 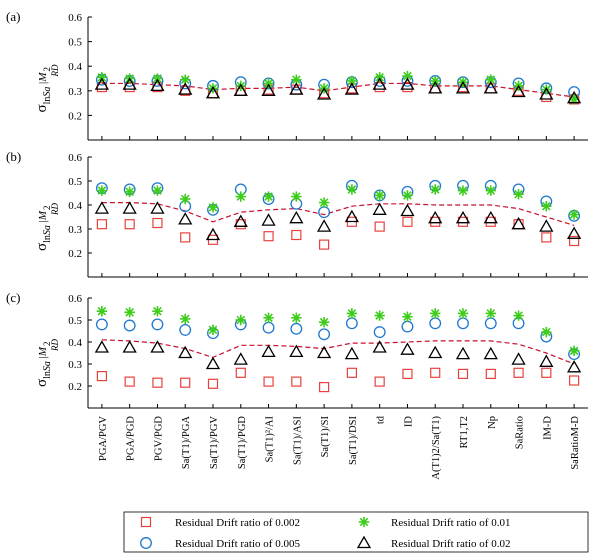 What do you see at coordinates (158, 438) in the screenshot?
I see `x-tick-label: PGV/PGD` at bounding box center [158, 438].